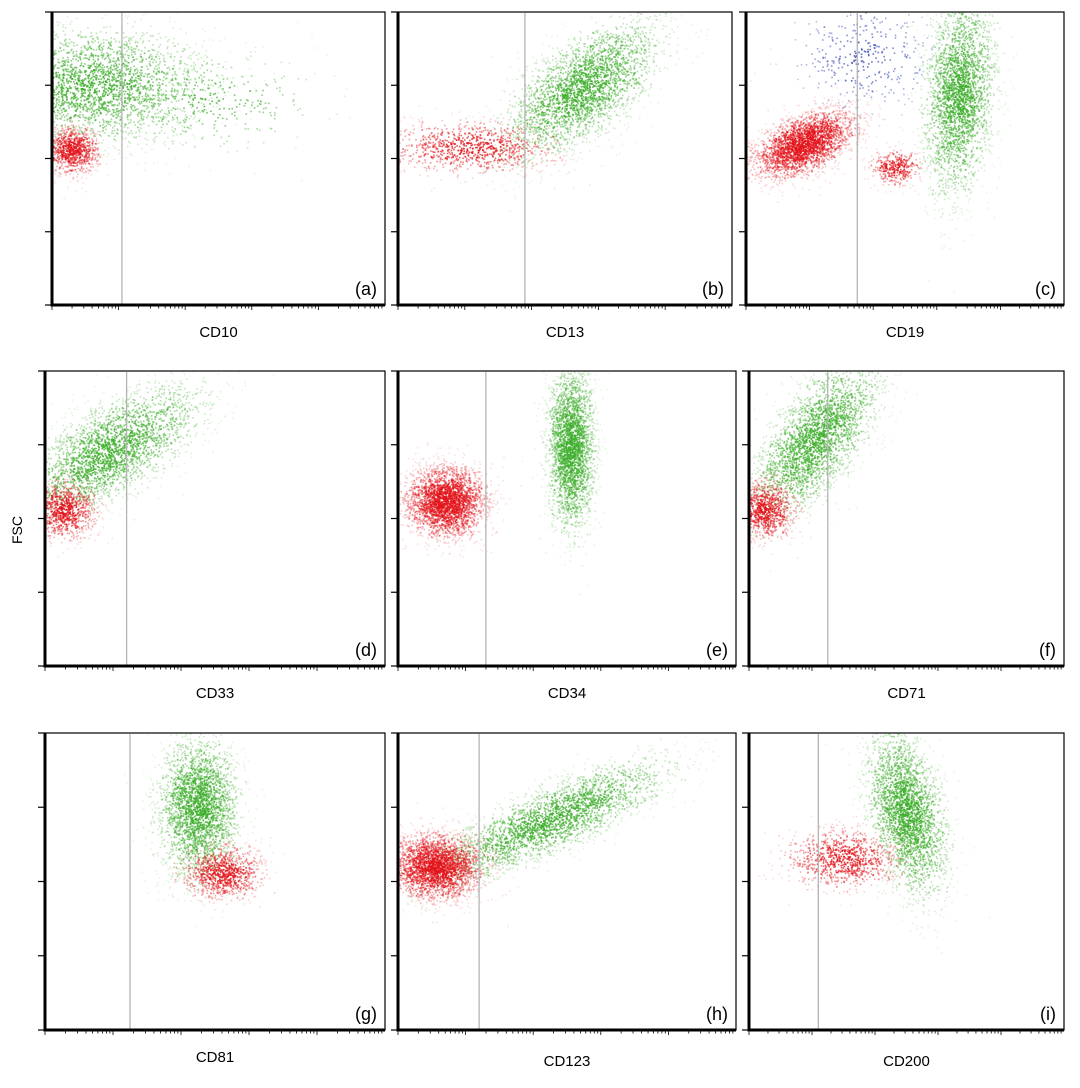  I want to click on panel-label: (h), so click(717, 1014).